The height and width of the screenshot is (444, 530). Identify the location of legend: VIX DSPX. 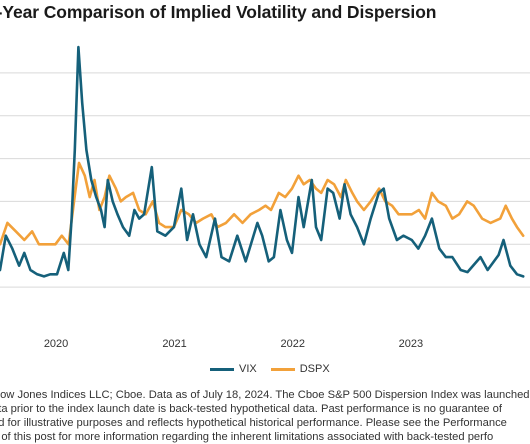
(277, 369).